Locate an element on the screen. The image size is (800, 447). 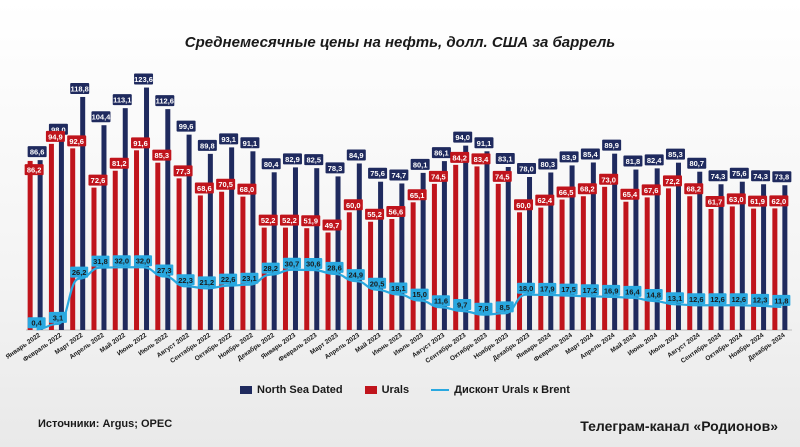
urals-data-label: 49,7 is located at coordinates (332, 225).